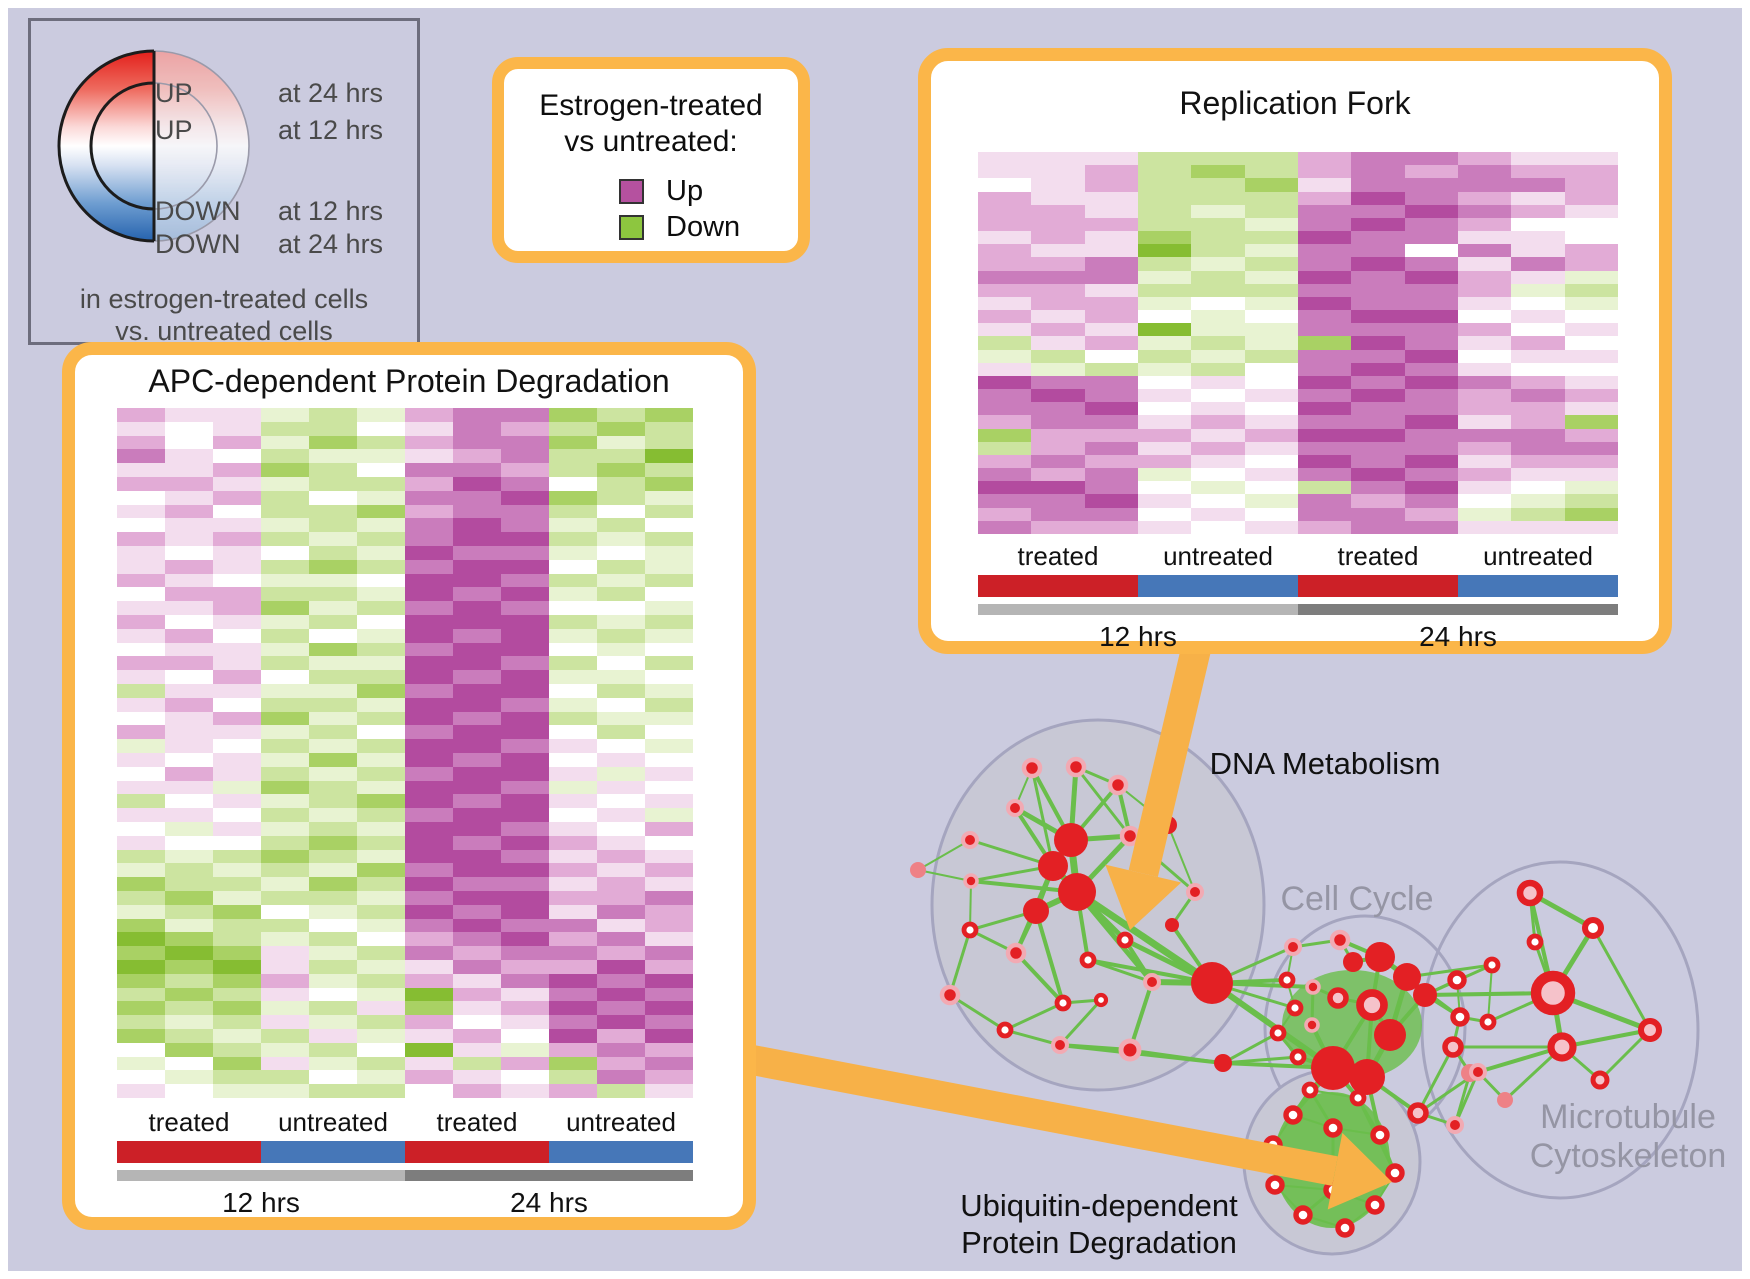 The height and width of the screenshot is (1279, 1750). What do you see at coordinates (703, 227) in the screenshot?
I see `down-label: Down` at bounding box center [703, 227].